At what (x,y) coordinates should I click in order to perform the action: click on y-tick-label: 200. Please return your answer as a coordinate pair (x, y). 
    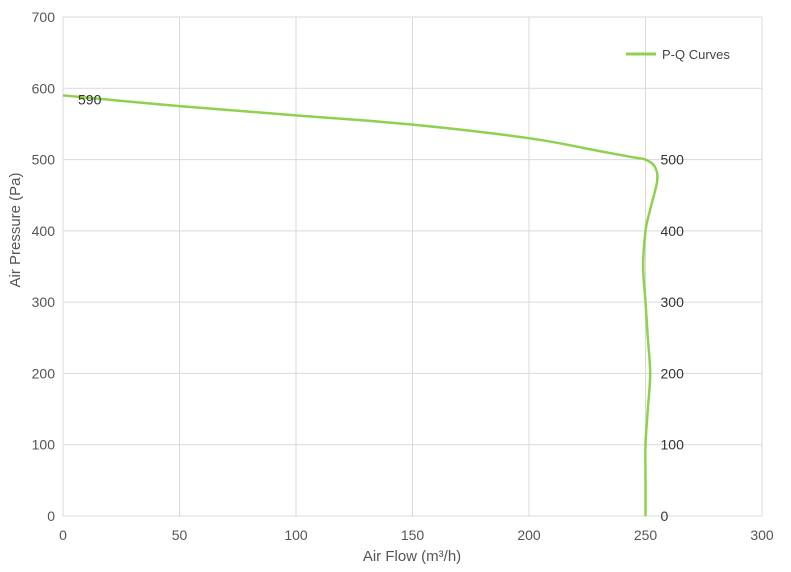
    Looking at the image, I should click on (44, 373).